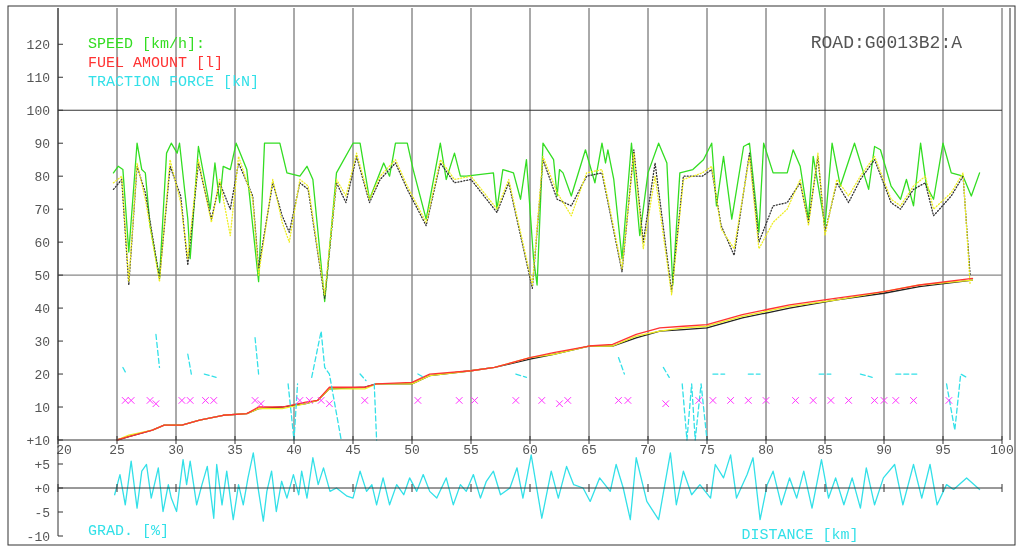 The width and height of the screenshot is (1019, 547). I want to click on text: SPEED [km/h]:, so click(147, 44).